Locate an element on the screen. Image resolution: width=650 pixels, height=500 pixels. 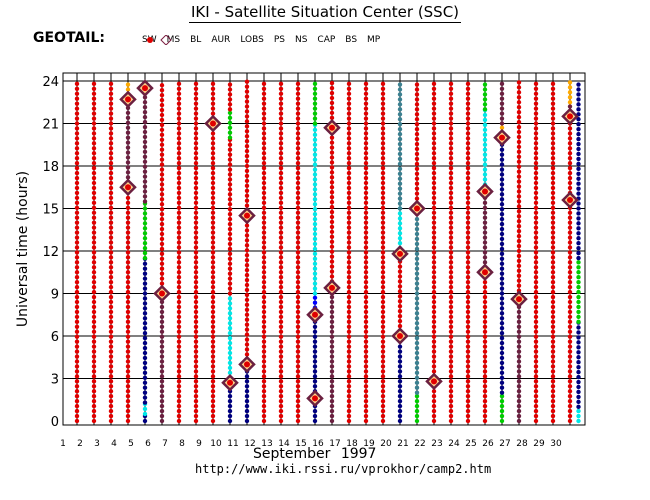
legend-label: BL is located at coordinates (196, 40).